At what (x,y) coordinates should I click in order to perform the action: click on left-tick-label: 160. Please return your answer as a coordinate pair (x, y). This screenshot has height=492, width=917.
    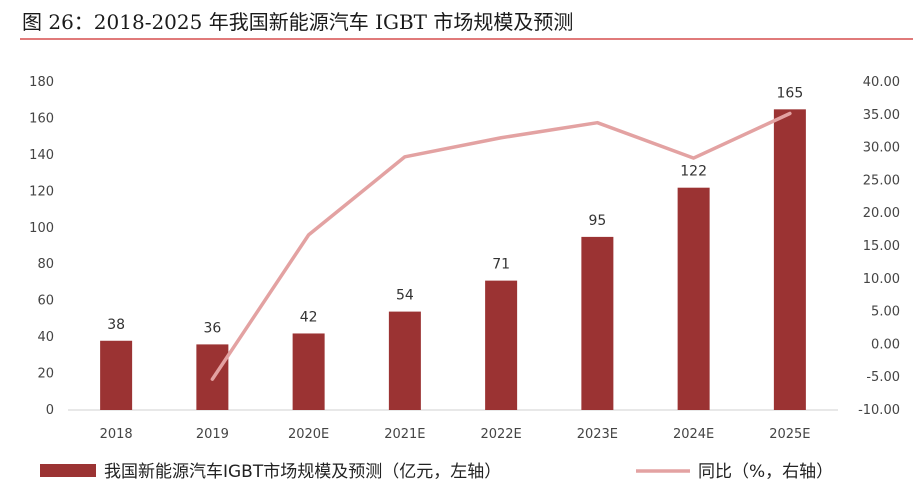
    Looking at the image, I should click on (41, 118).